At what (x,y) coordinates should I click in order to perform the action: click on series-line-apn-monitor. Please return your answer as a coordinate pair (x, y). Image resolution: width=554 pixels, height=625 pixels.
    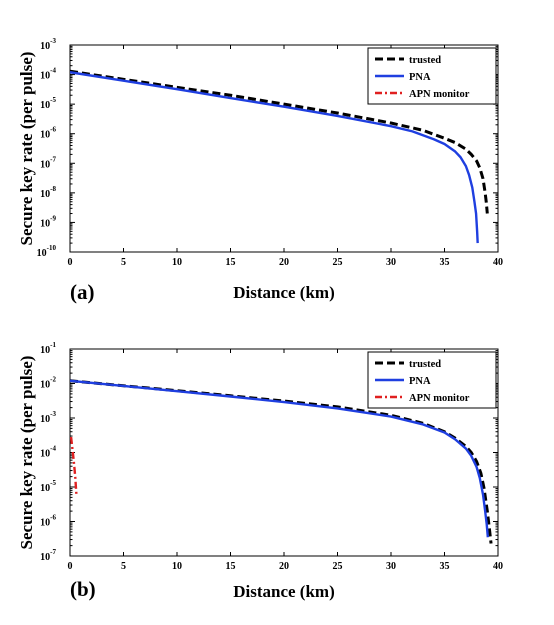
    Looking at the image, I should click on (74, 465).